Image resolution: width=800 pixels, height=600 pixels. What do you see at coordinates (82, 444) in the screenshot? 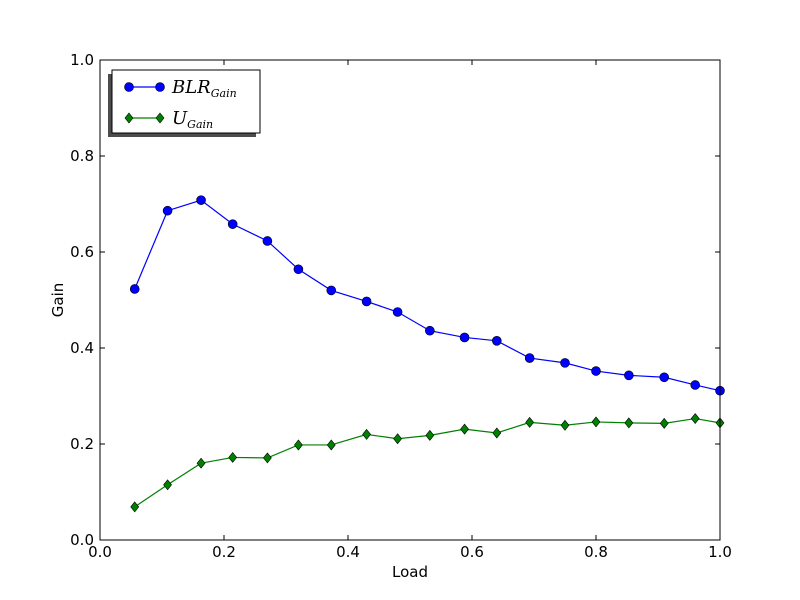
I see `y-tick-label: 0.2` at bounding box center [82, 444].